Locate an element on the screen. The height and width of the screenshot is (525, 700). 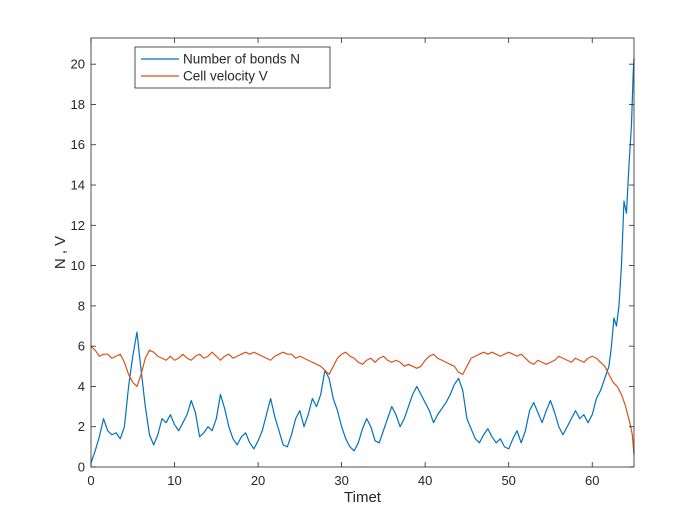
y-tick-label: 20 is located at coordinates (78, 64).